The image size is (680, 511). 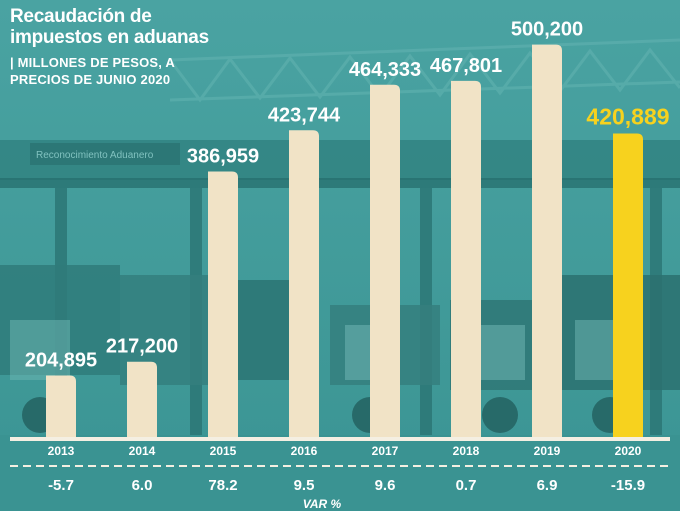 I want to click on chart-title-line-1: Recaudación de, so click(x=81, y=16).